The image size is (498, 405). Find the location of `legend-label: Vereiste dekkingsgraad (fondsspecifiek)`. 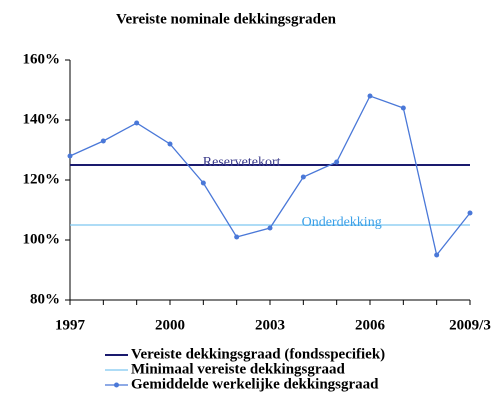

legend-label: Vereiste dekkingsgraad (fondsspecifiek) is located at coordinates (258, 354).